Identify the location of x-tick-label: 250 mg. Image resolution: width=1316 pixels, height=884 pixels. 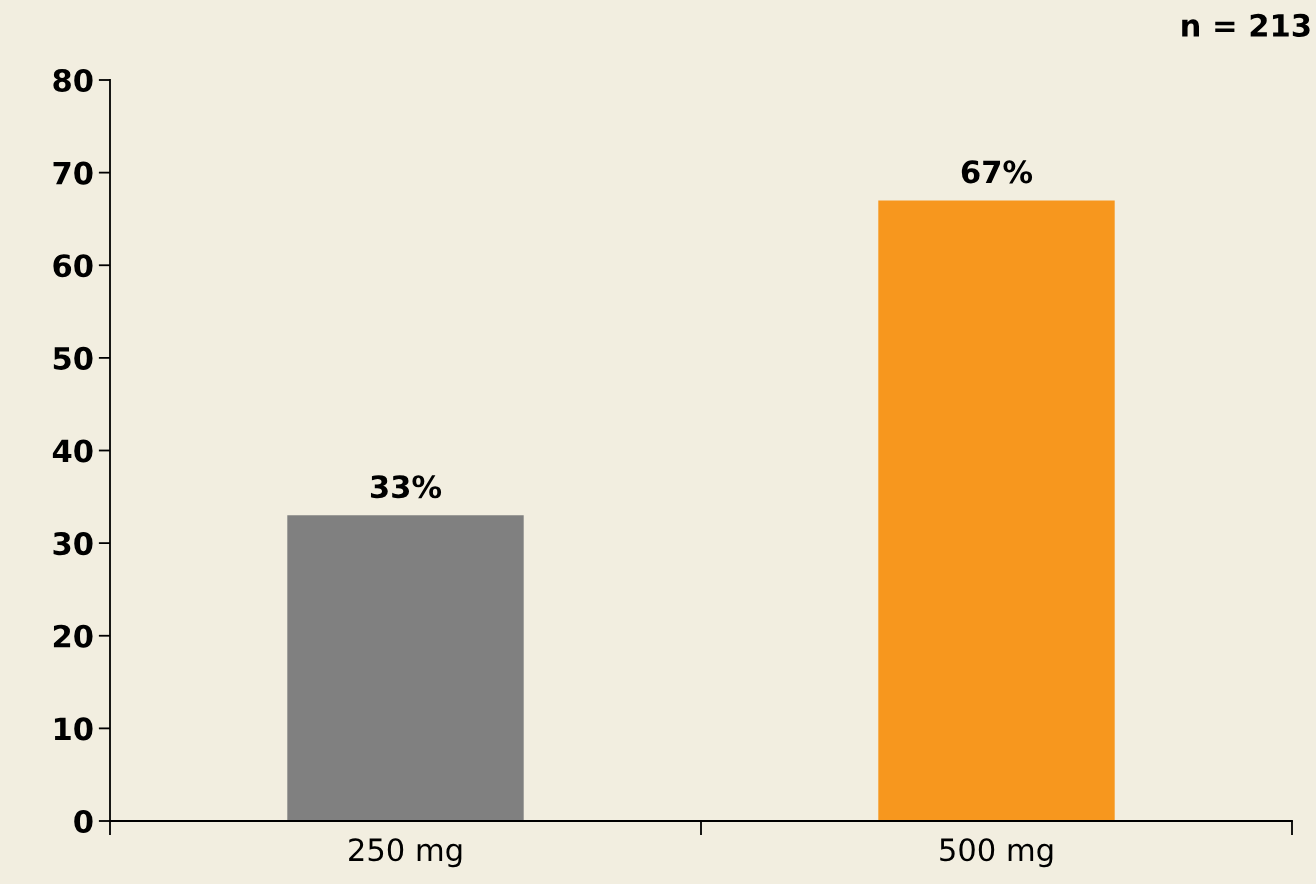
(405, 853).